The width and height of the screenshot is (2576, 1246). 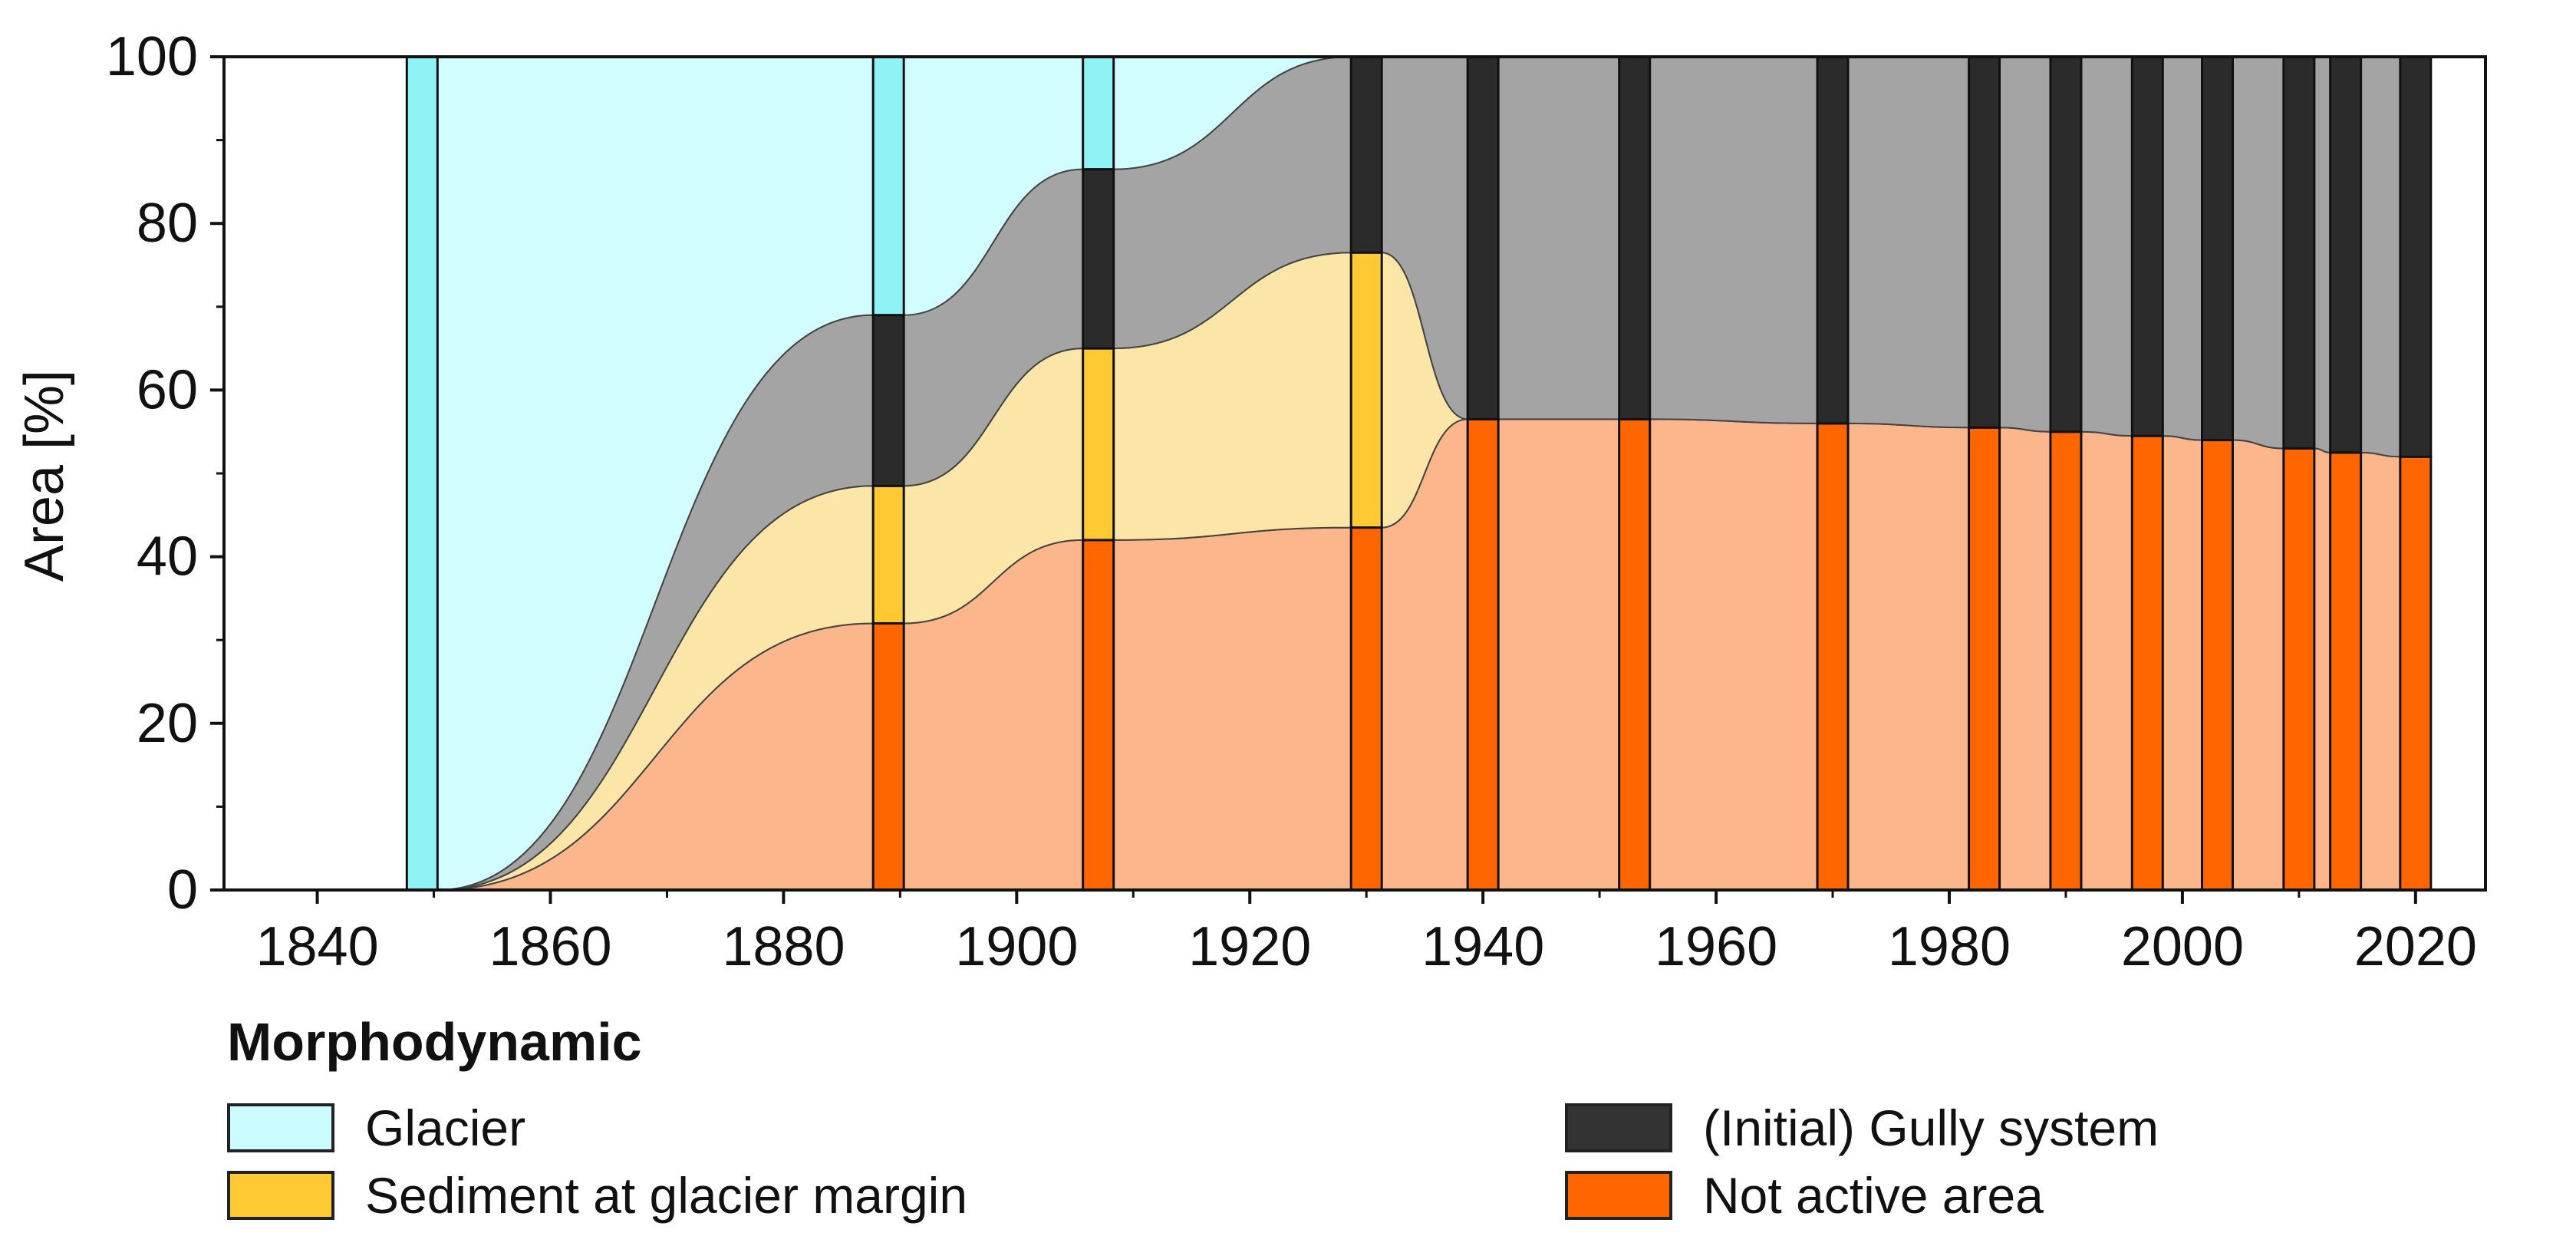 What do you see at coordinates (2299, 670) in the screenshot?
I see `bar-not-active-area-2010` at bounding box center [2299, 670].